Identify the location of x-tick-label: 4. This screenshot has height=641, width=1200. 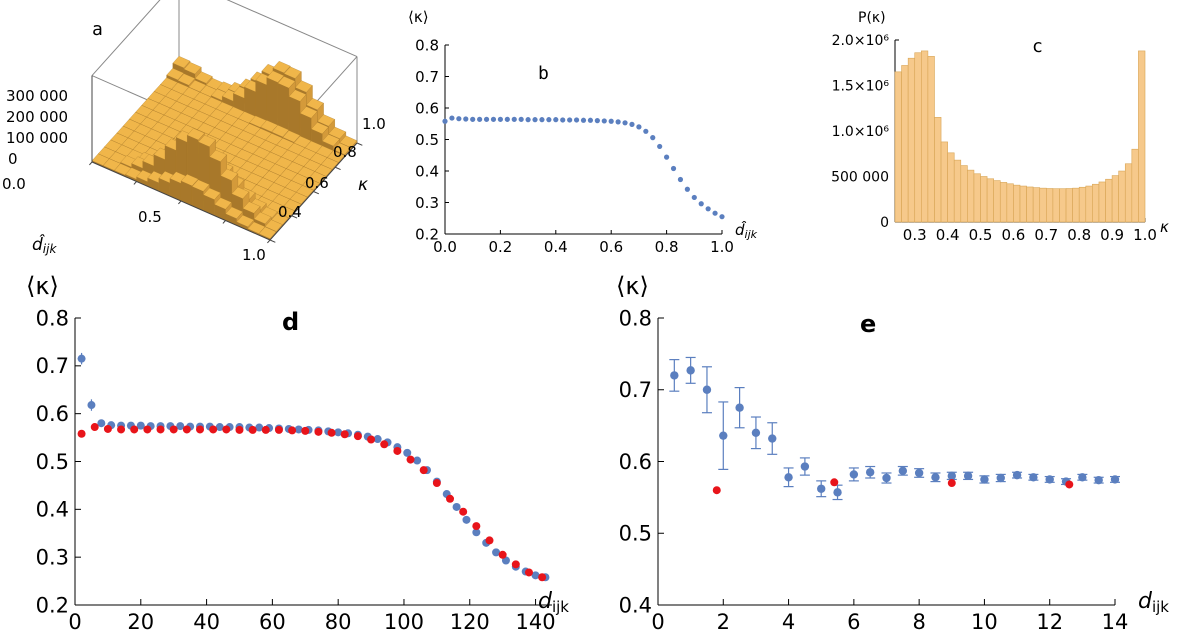
(788, 622).